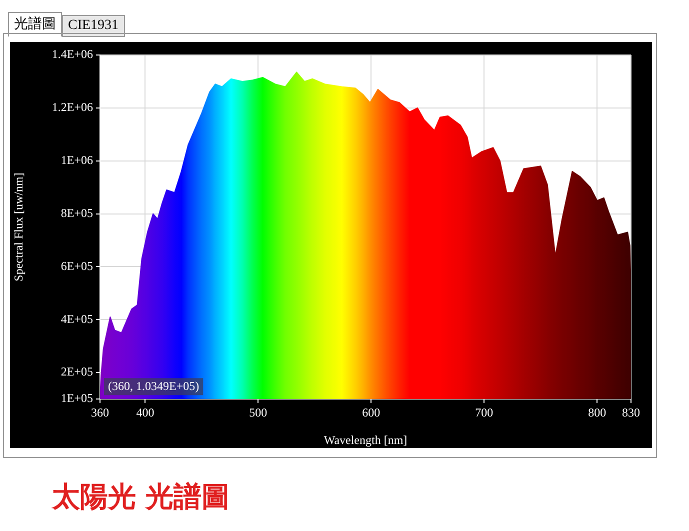 The height and width of the screenshot is (531, 689). What do you see at coordinates (100, 412) in the screenshot?
I see `x-tick-label: 360` at bounding box center [100, 412].